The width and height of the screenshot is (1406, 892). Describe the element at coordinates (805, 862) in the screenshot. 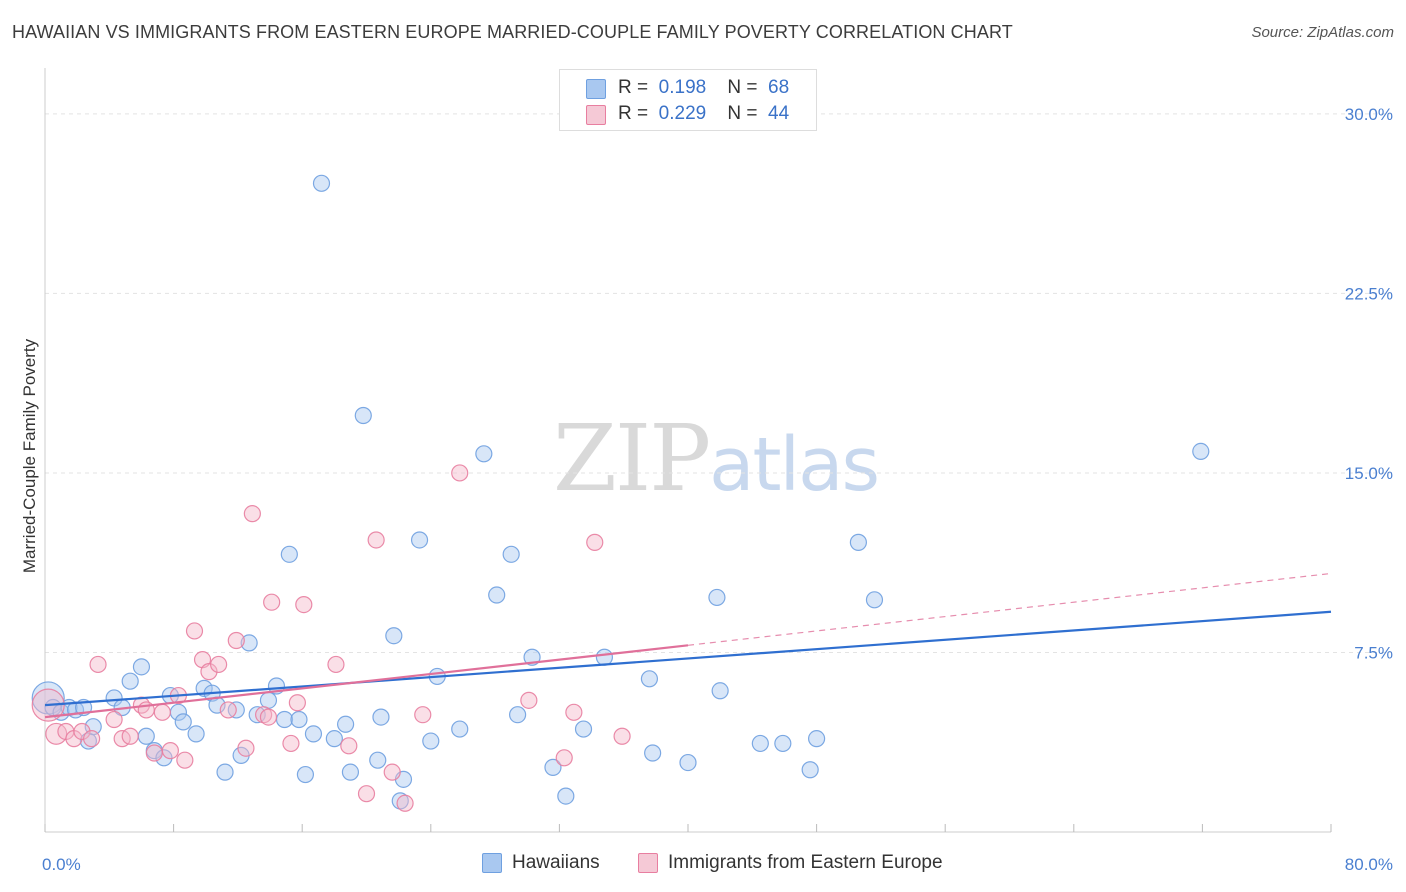

I see `legend-label: Immigrants from Eastern Europe` at that location.